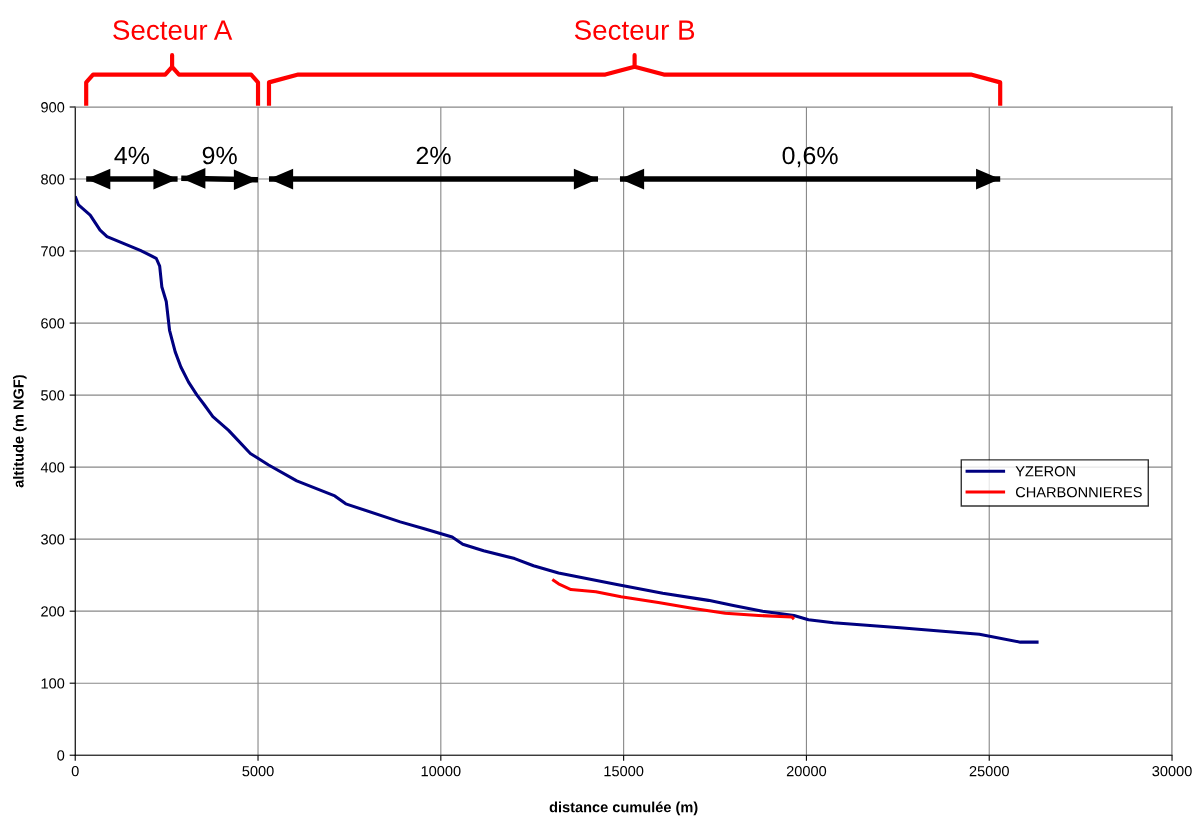 This screenshot has width=1194, height=820. What do you see at coordinates (634, 30) in the screenshot?
I see `text: Secteur B` at bounding box center [634, 30].